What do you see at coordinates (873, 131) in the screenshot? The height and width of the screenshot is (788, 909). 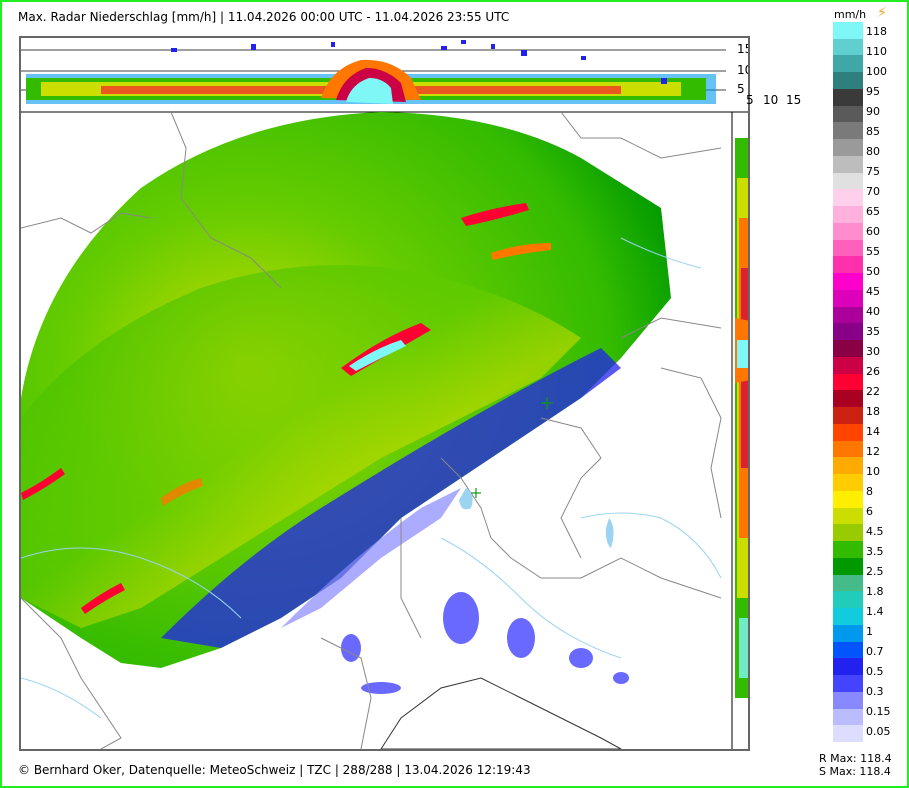 I see `legend-label: 85` at bounding box center [873, 131].